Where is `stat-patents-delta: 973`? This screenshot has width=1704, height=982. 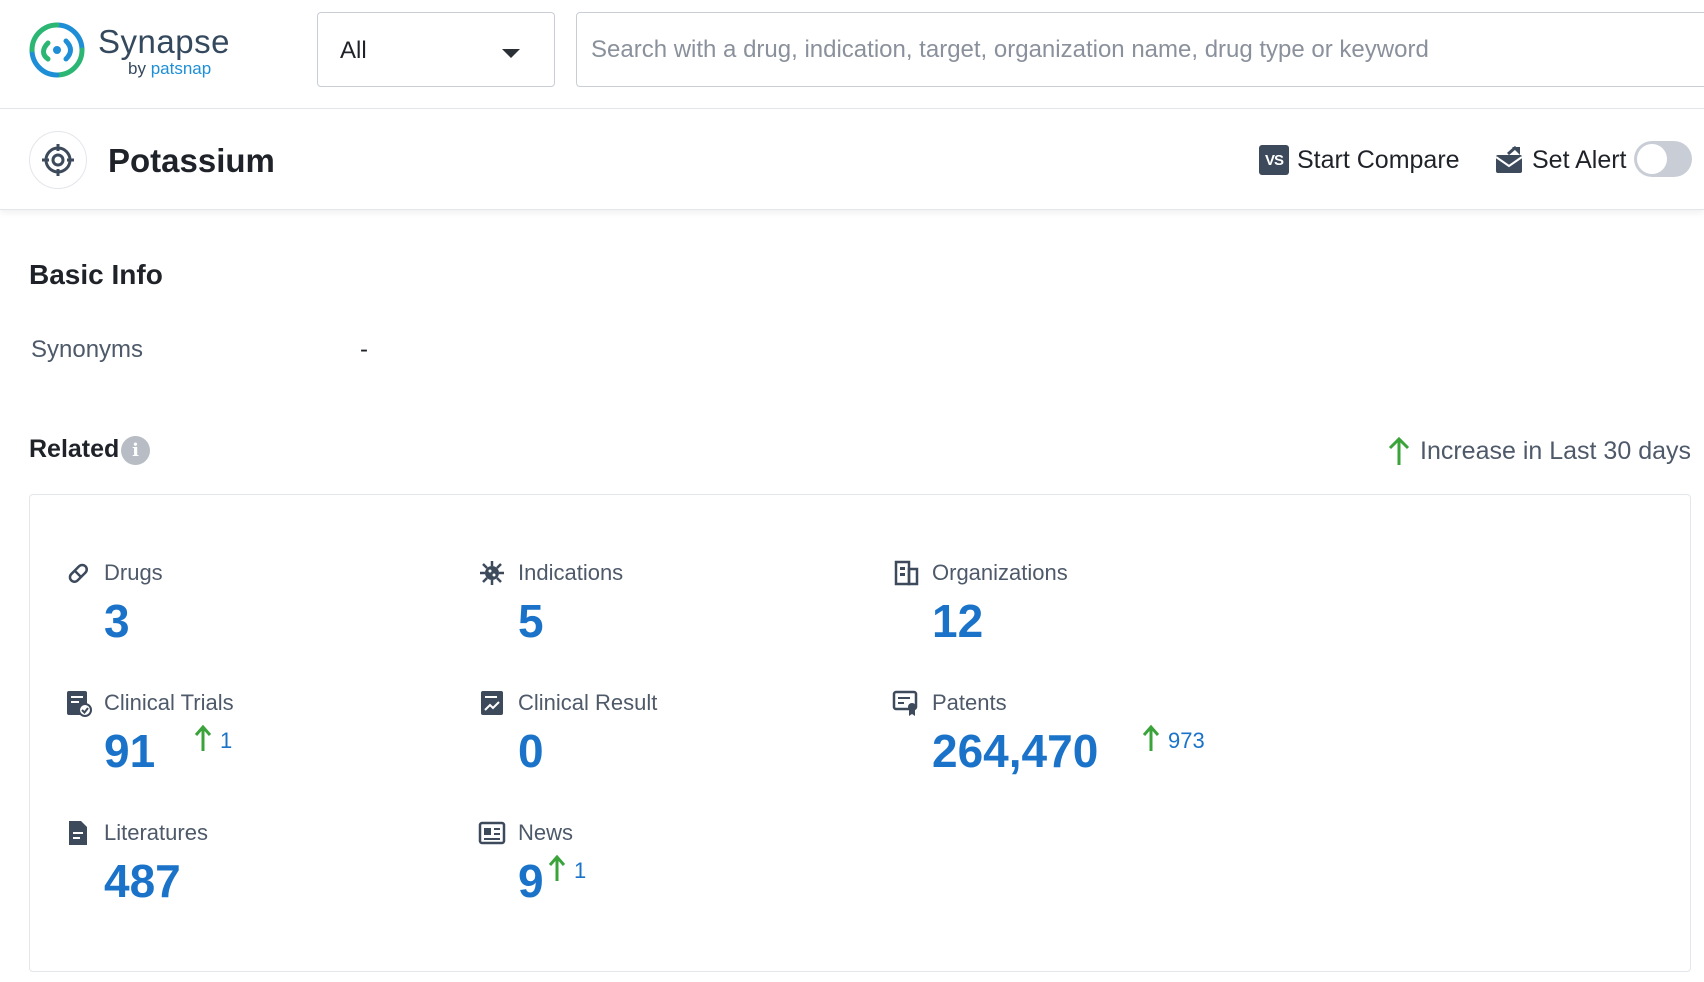 stat-patents-delta: 973 is located at coordinates (1186, 741).